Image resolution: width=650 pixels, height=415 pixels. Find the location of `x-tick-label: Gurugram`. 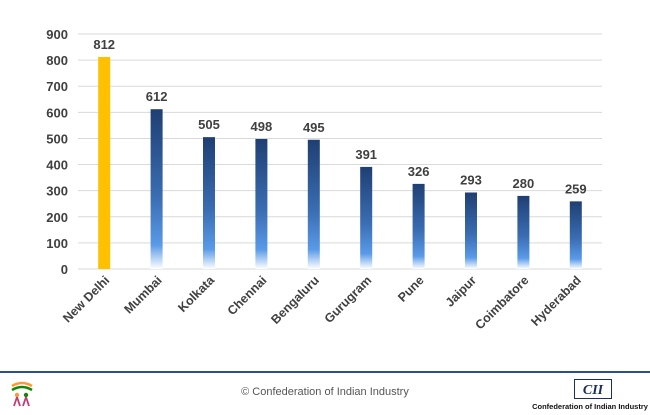

x-tick-label: Gurugram is located at coordinates (348, 299).